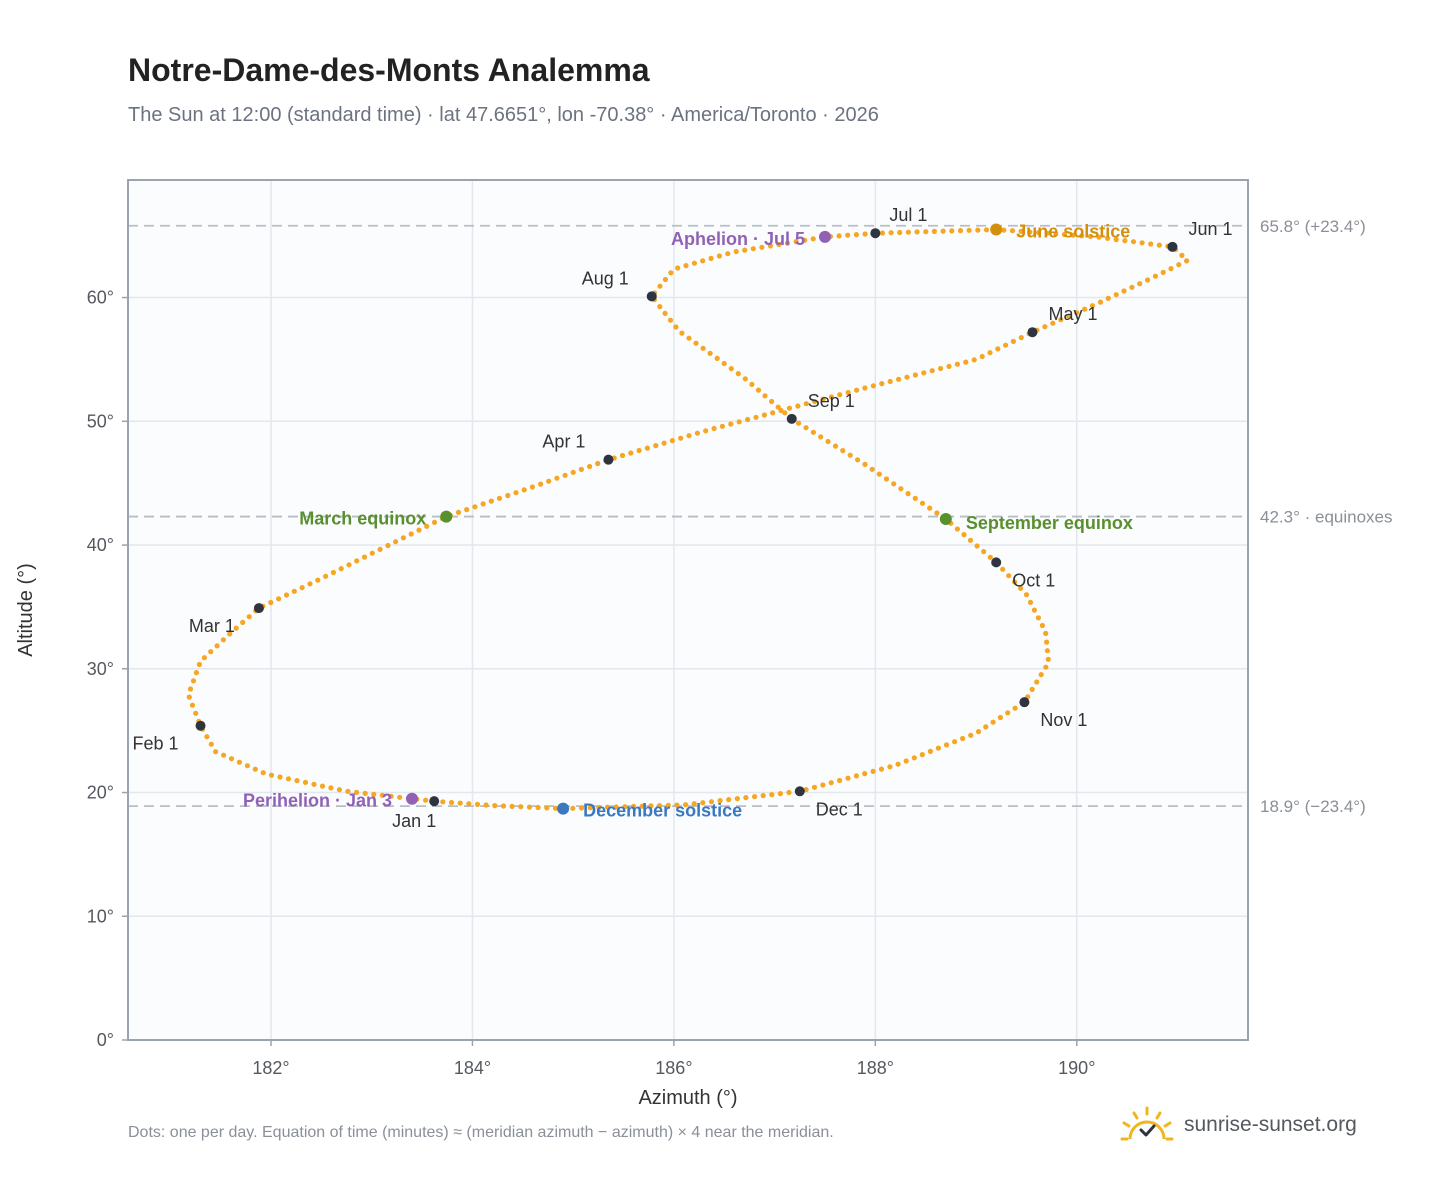  Describe the element at coordinates (100, 545) in the screenshot. I see `y-tick-label: 40°` at that location.